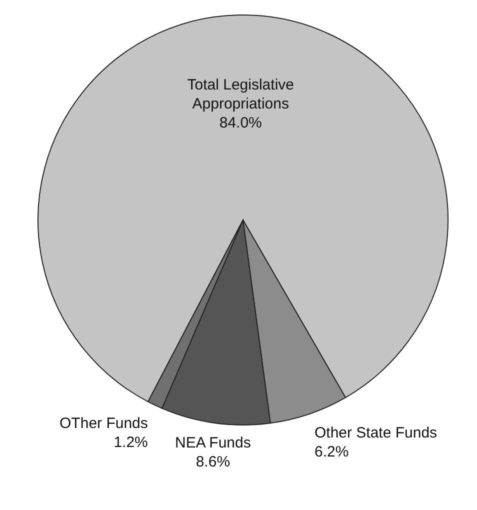 The width and height of the screenshot is (477, 510). What do you see at coordinates (104, 423) in the screenshot?
I see `slice-label: OTher Funds` at bounding box center [104, 423].